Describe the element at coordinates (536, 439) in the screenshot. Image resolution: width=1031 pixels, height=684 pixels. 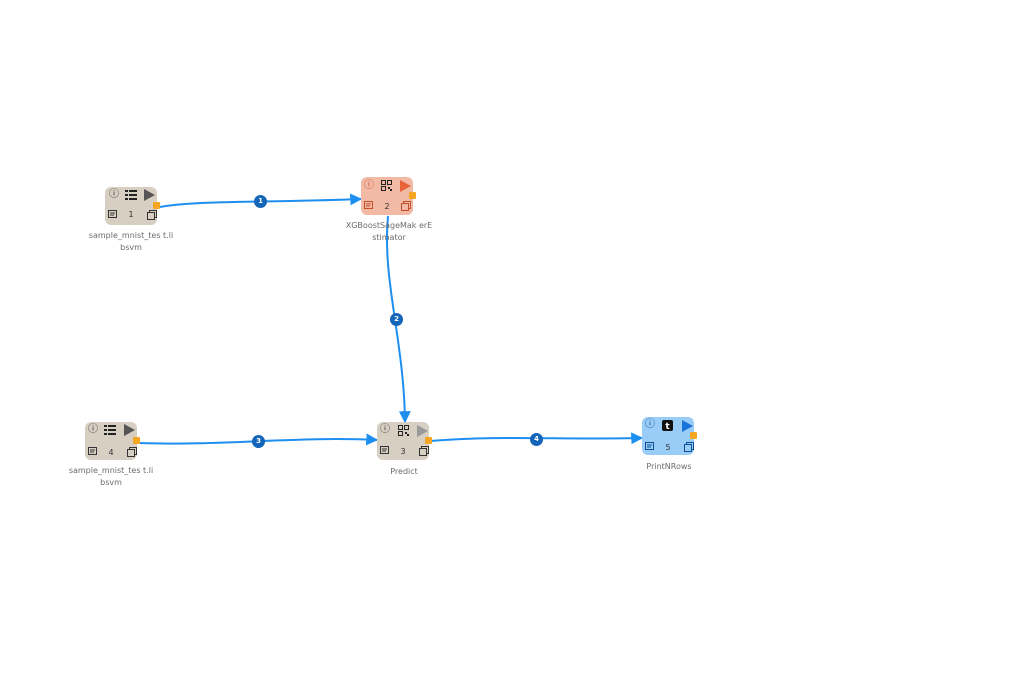
I see `edge-badge-4: 4` at that location.